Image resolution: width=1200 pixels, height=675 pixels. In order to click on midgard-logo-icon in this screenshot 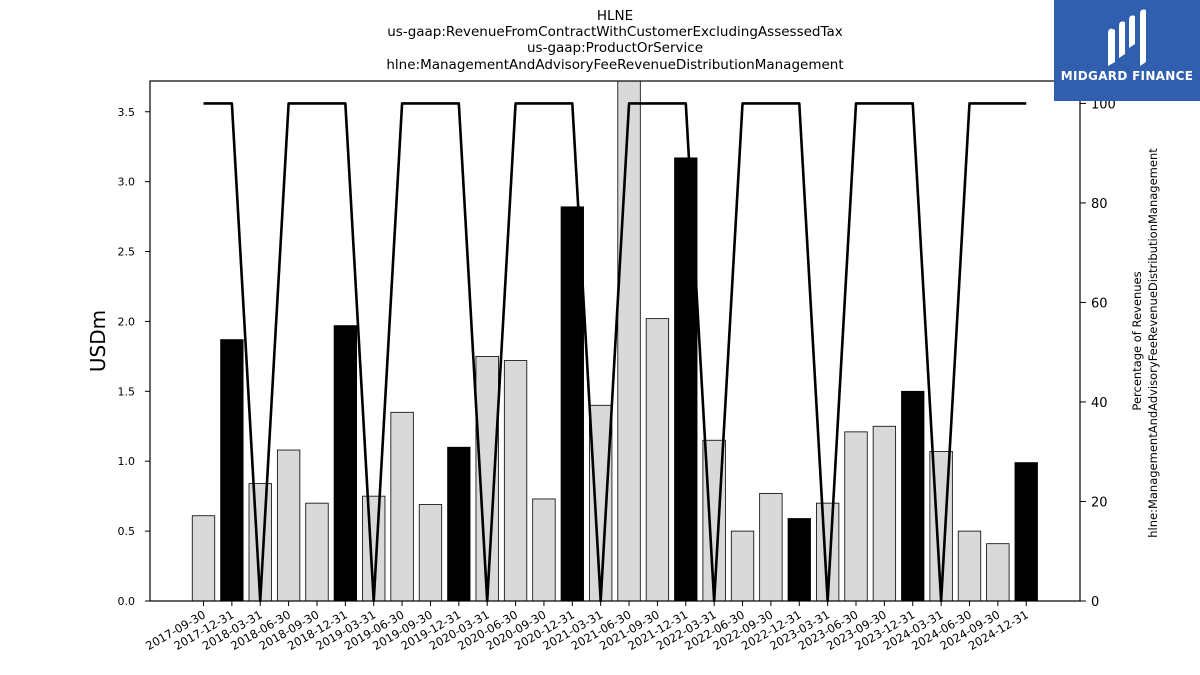, I will do `click(1127, 38)`.